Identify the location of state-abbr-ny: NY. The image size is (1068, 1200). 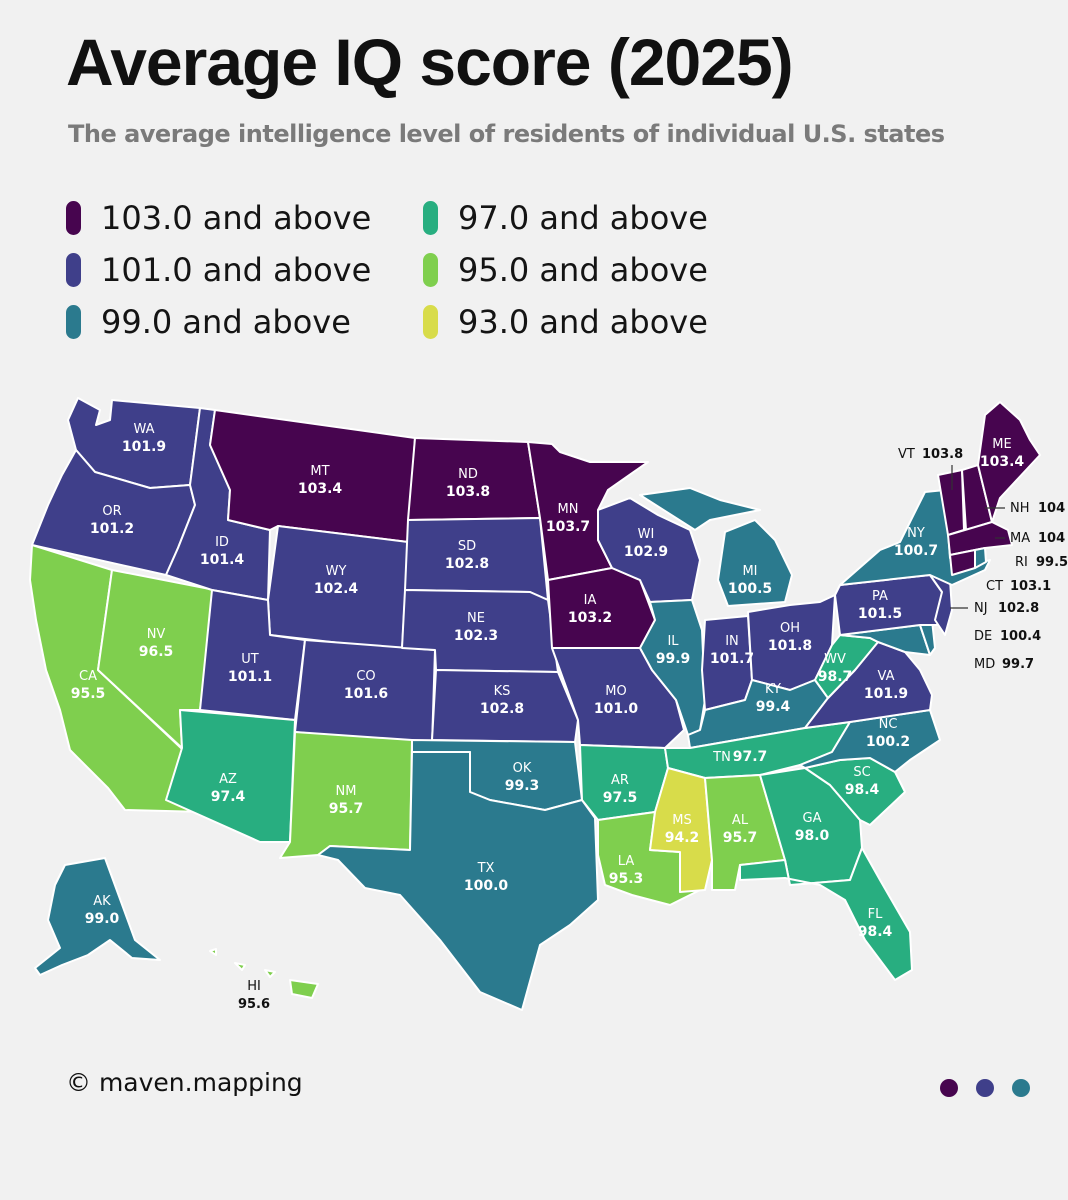
(916, 533).